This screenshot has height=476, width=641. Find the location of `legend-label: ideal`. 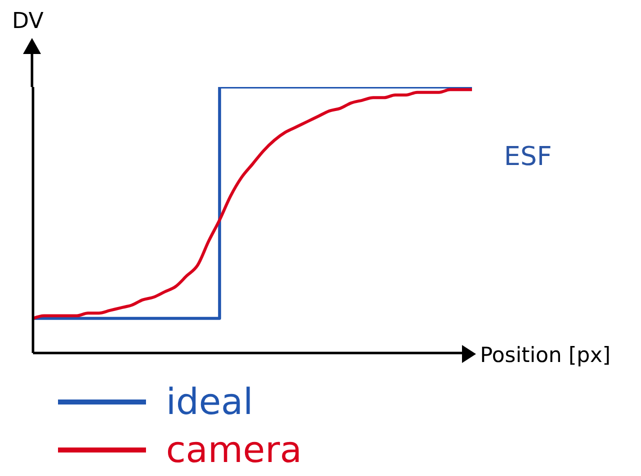

legend-label: ideal is located at coordinates (210, 402).